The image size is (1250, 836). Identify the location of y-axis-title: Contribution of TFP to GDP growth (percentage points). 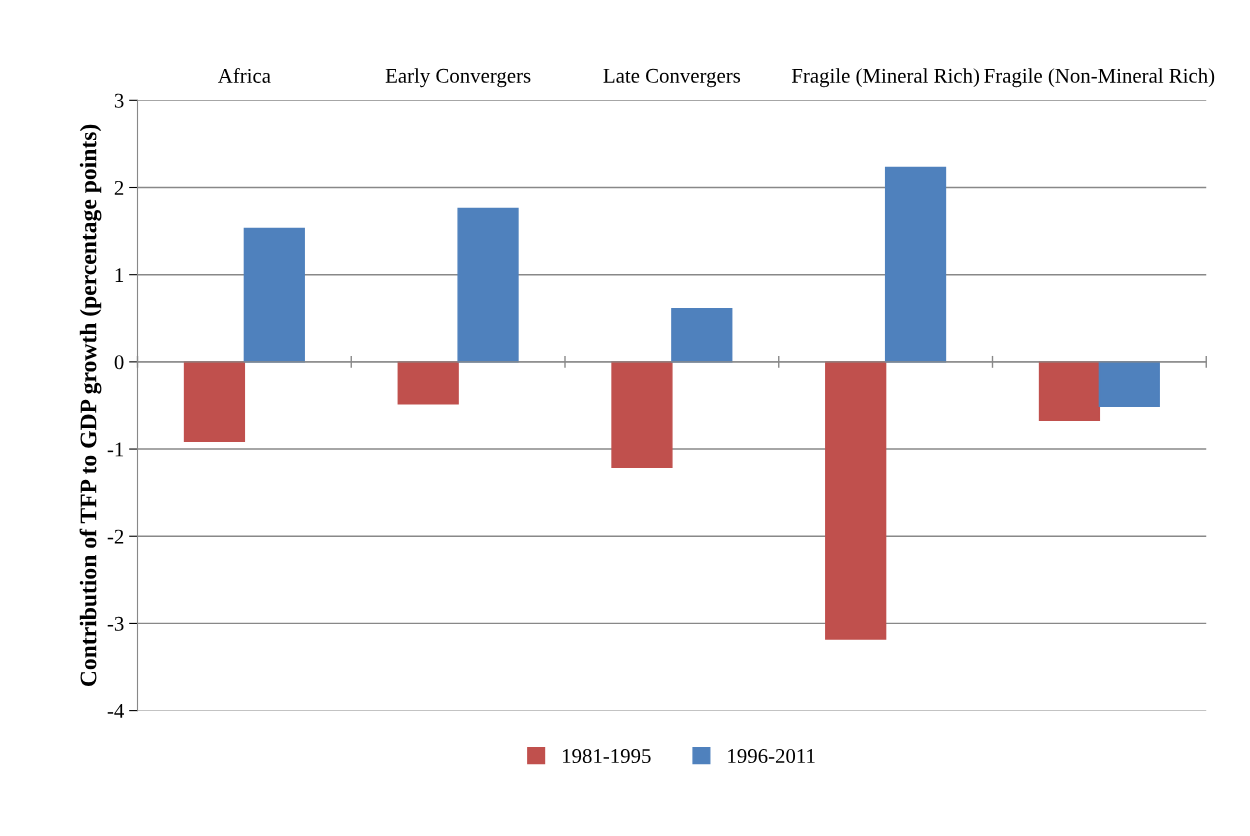
(90, 405).